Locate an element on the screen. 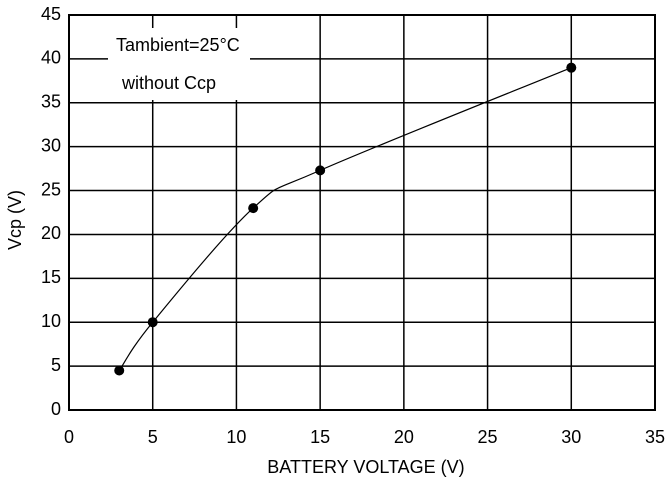  y-tick-label: 40 is located at coordinates (51, 58).